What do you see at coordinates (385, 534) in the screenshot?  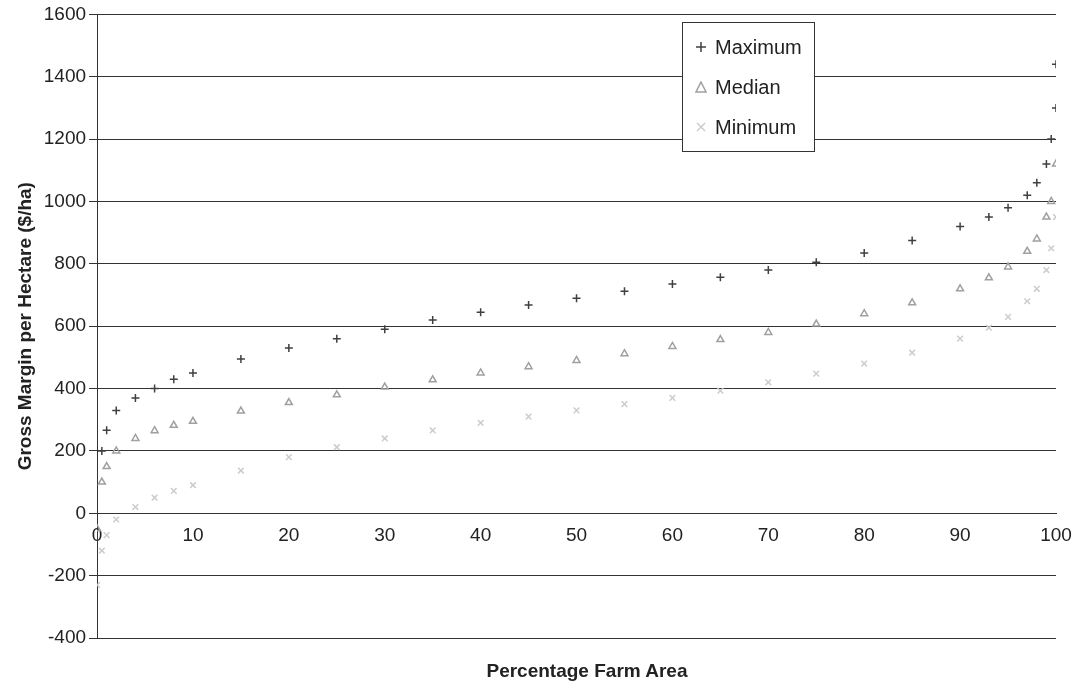 I see `x-tick-label: 30` at bounding box center [385, 534].